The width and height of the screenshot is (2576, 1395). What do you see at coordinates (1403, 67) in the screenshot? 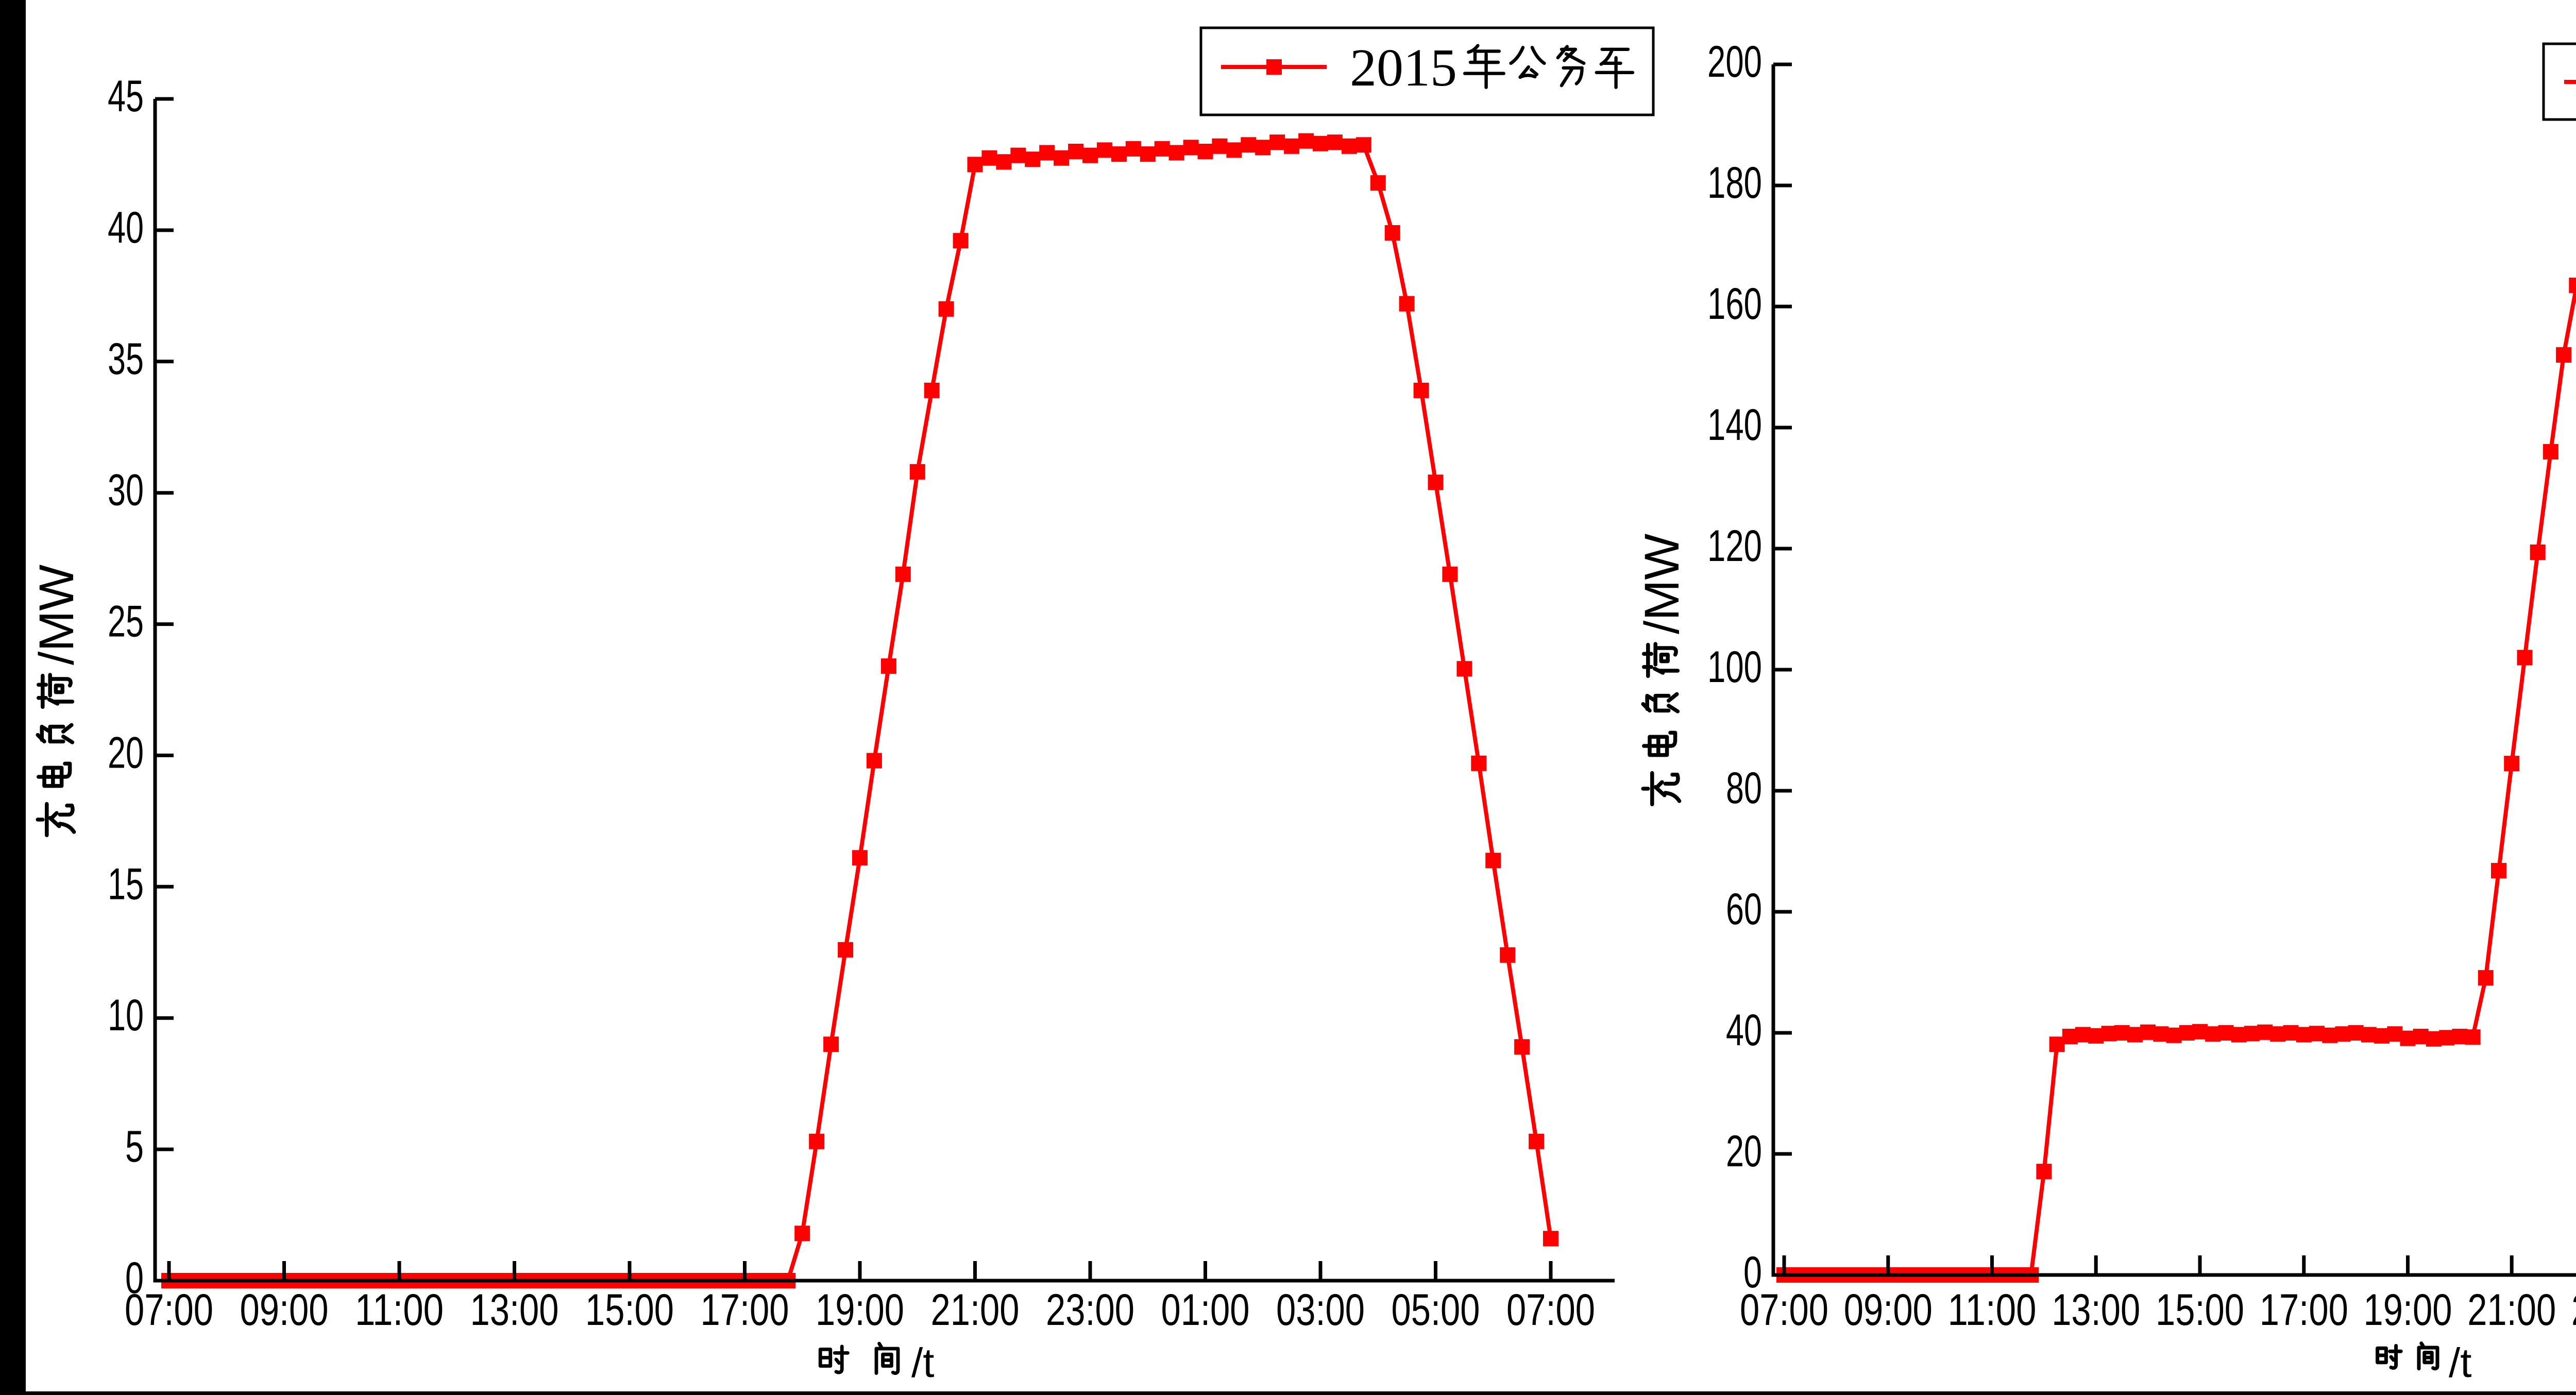
I see `svg-text: 2015` at bounding box center [1403, 67].